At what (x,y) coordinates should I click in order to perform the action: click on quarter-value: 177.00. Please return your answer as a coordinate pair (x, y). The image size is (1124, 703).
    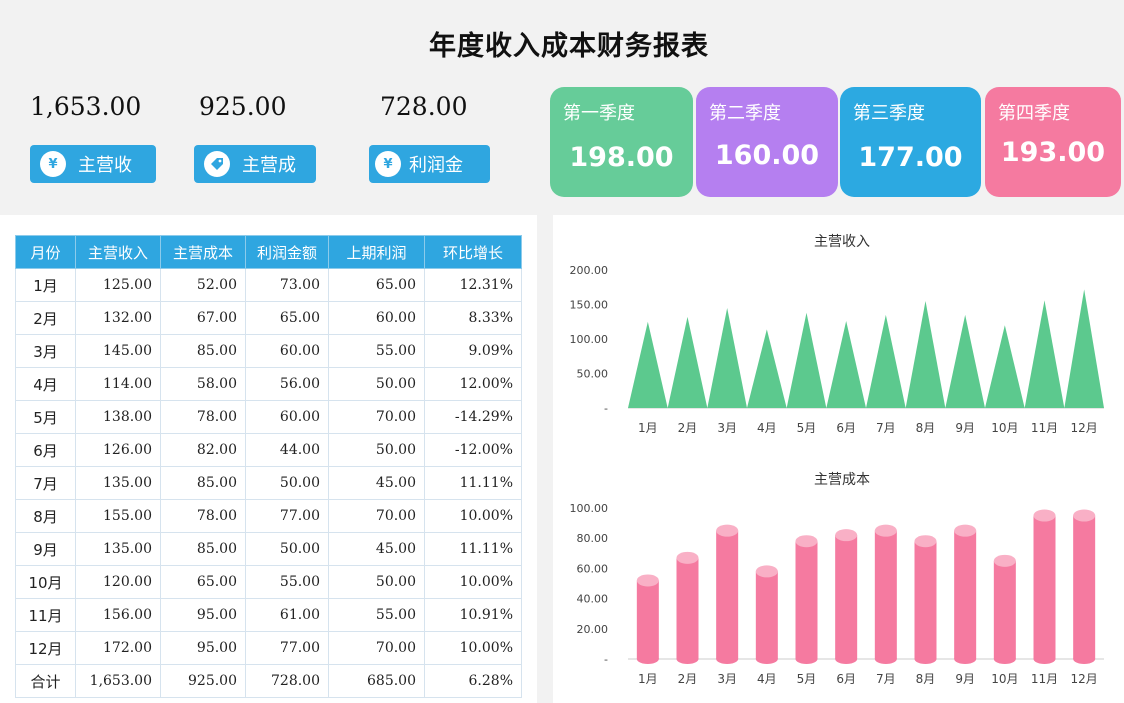
    Looking at the image, I should click on (910, 157).